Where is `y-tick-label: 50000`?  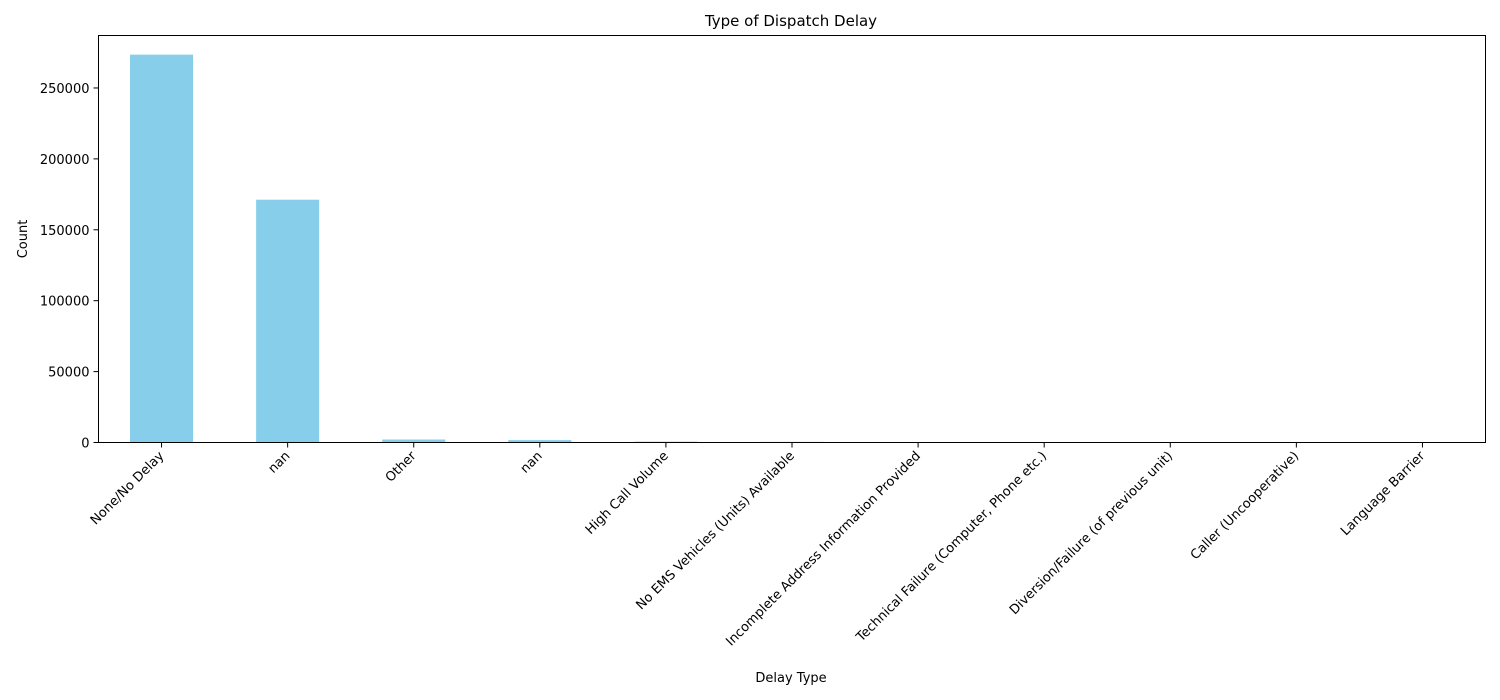
y-tick-label: 50000 is located at coordinates (68, 373).